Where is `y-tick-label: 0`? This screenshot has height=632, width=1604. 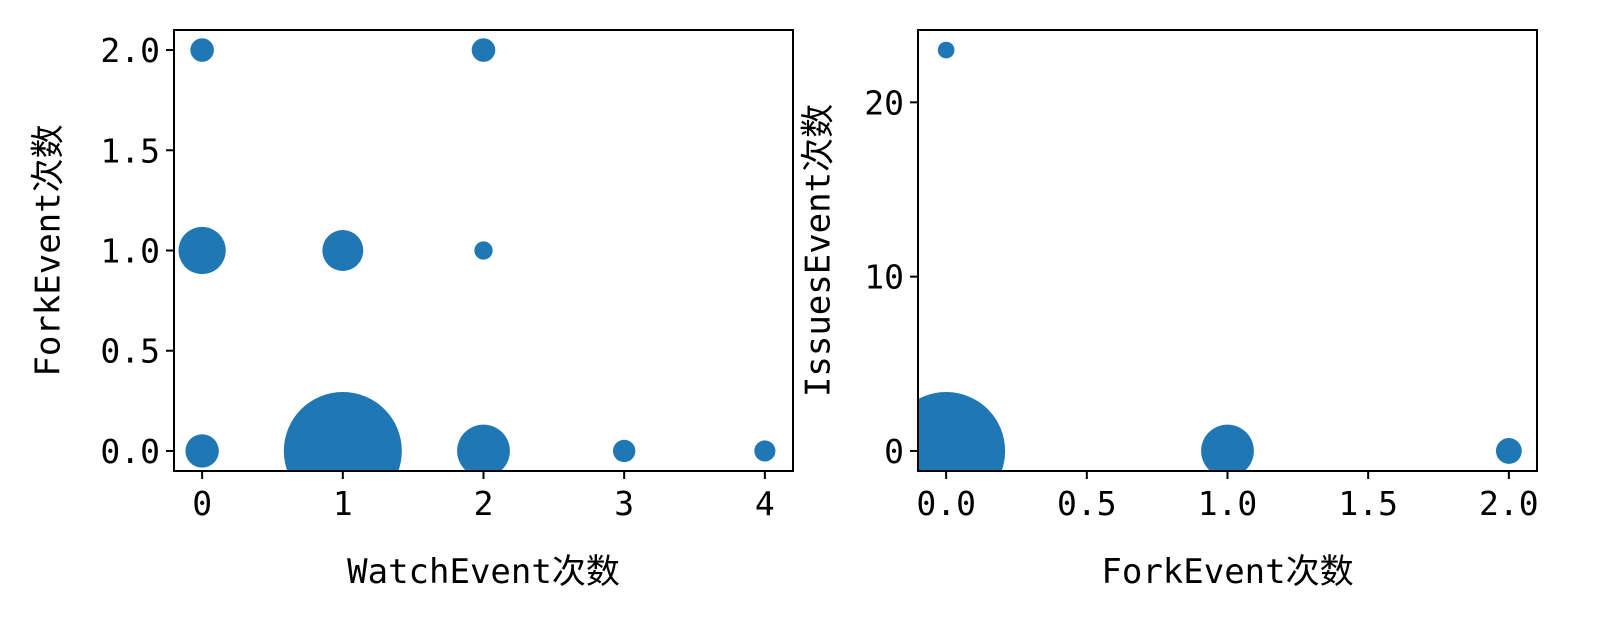 y-tick-label: 0 is located at coordinates (894, 451).